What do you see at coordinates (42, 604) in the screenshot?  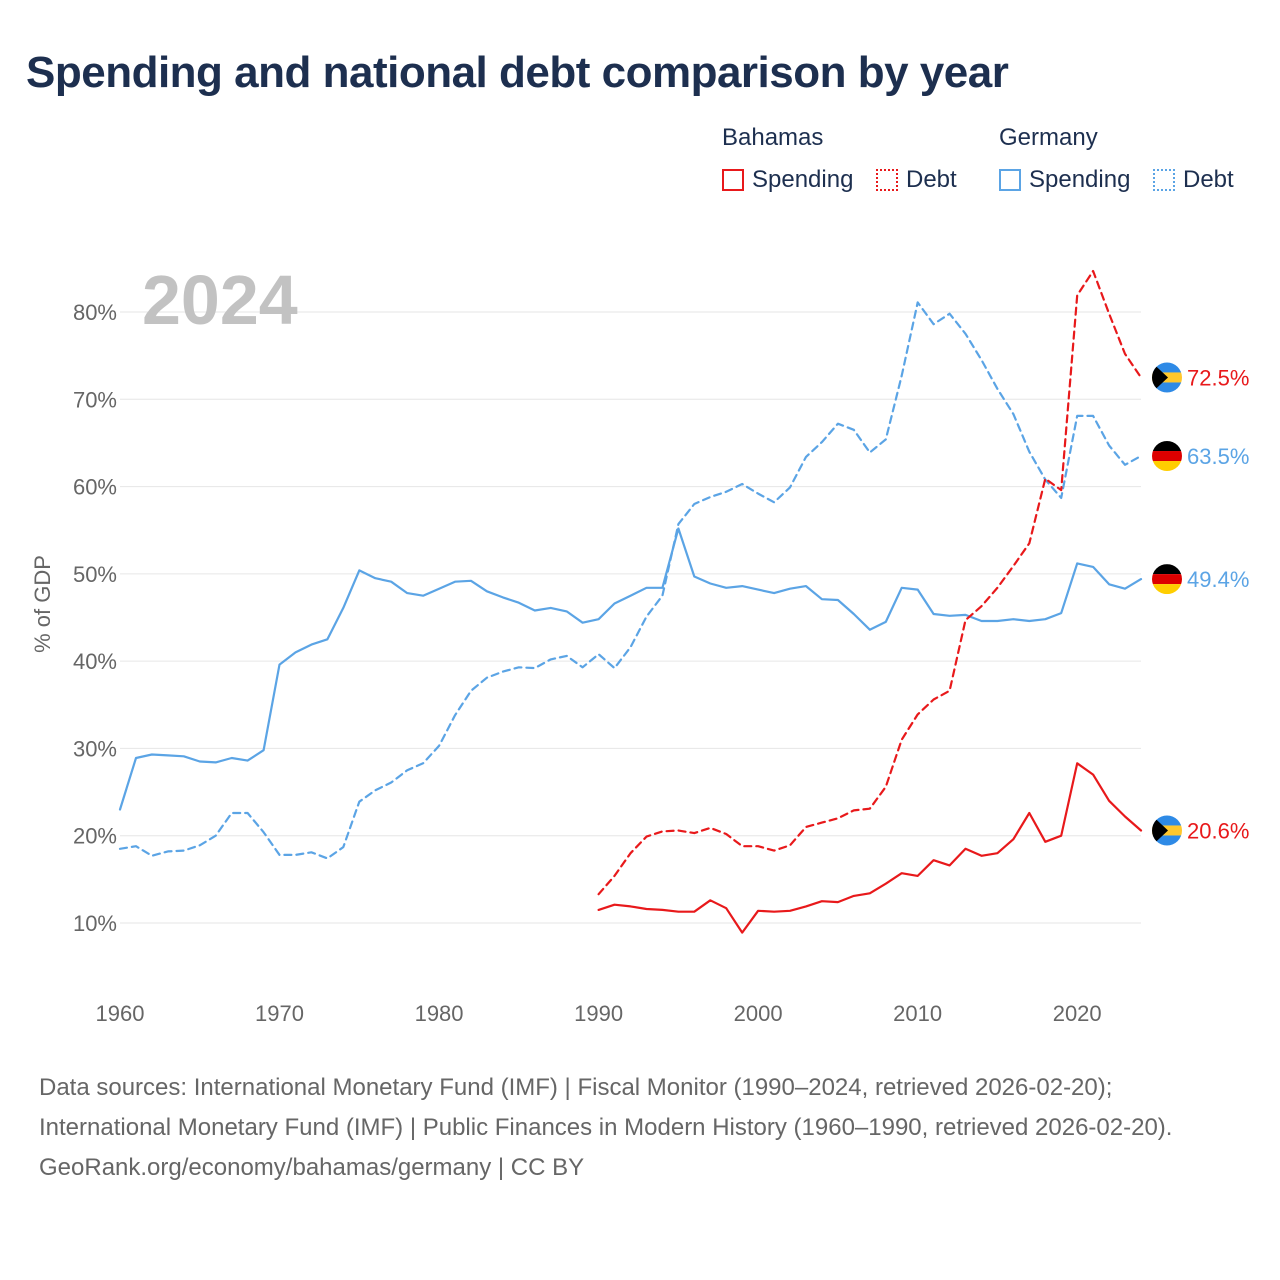 I see `y-axis-label: % of GDP` at bounding box center [42, 604].